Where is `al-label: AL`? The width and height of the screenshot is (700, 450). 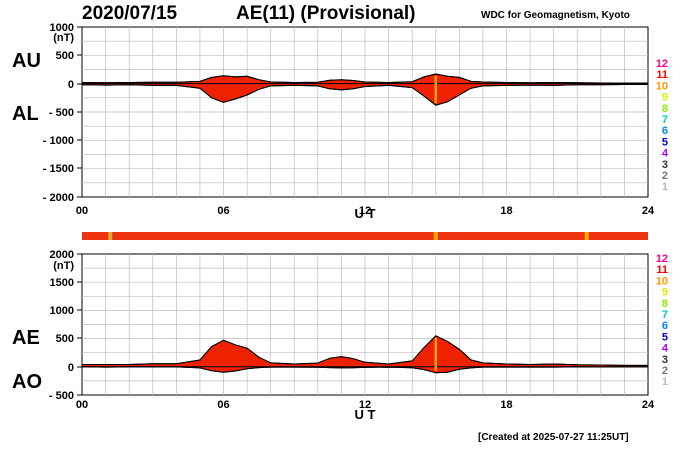 al-label: AL is located at coordinates (25, 114).